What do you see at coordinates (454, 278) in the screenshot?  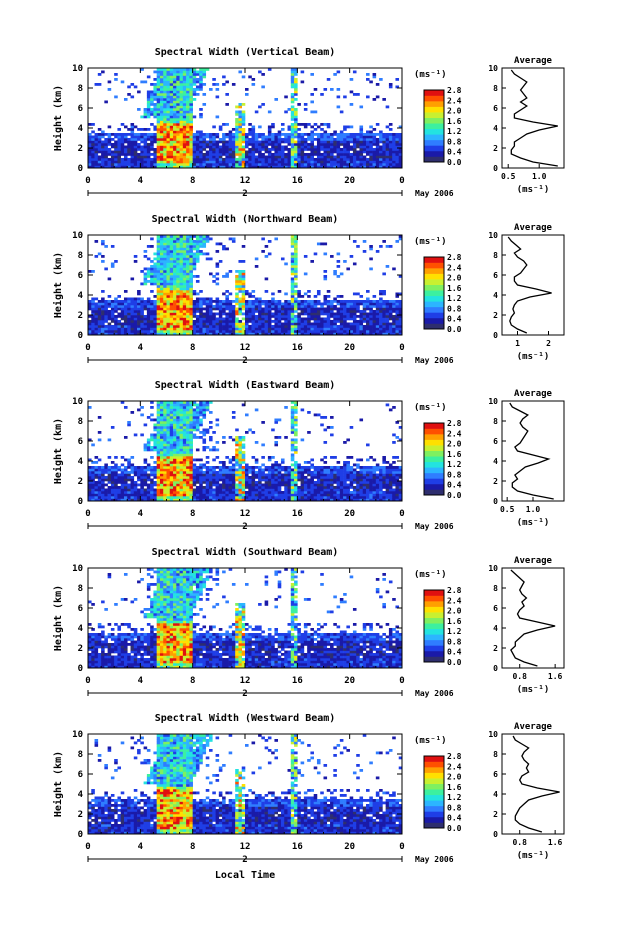 I see `colorbar-tick-label: 2.0` at bounding box center [454, 278].